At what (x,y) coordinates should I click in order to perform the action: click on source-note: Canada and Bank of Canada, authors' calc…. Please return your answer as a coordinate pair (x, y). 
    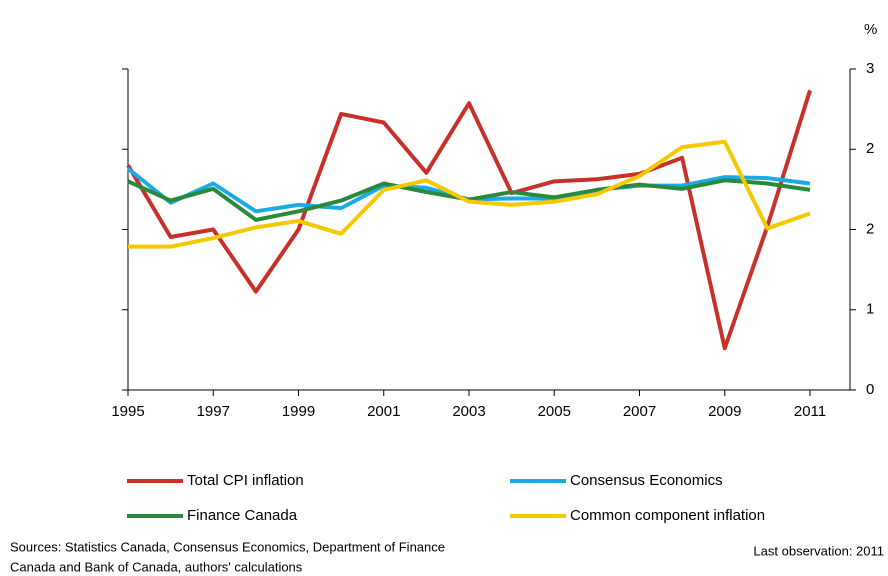
    Looking at the image, I should click on (156, 566).